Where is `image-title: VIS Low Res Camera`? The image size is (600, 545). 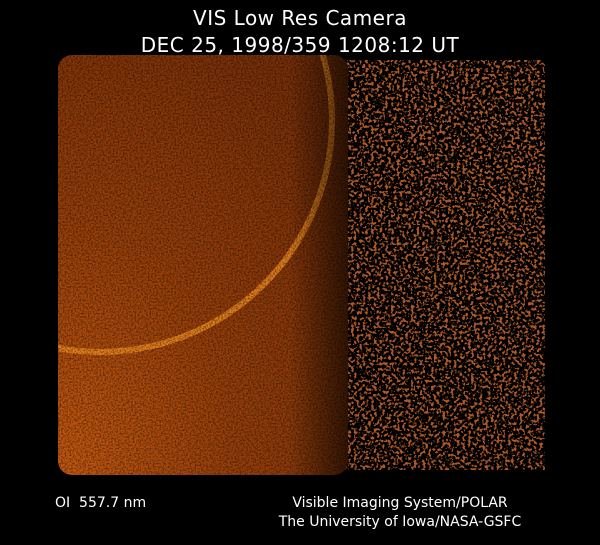 image-title: VIS Low Res Camera is located at coordinates (300, 18).